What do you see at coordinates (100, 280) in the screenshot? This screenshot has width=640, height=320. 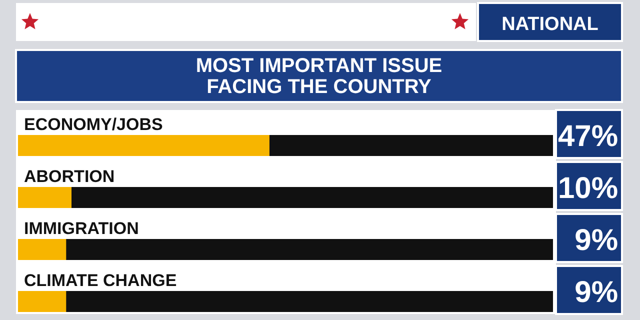 I see `y-tick-label: CLIMATE CHANGE` at bounding box center [100, 280].